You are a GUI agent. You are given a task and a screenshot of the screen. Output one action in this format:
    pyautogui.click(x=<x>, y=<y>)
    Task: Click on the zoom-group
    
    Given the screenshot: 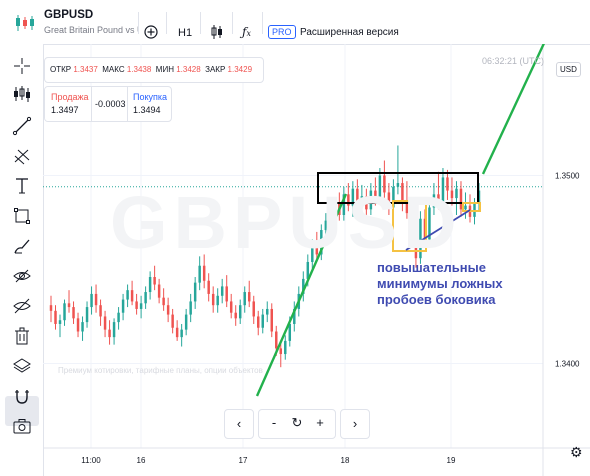 What is the action you would take?
    pyautogui.click(x=297, y=424)
    